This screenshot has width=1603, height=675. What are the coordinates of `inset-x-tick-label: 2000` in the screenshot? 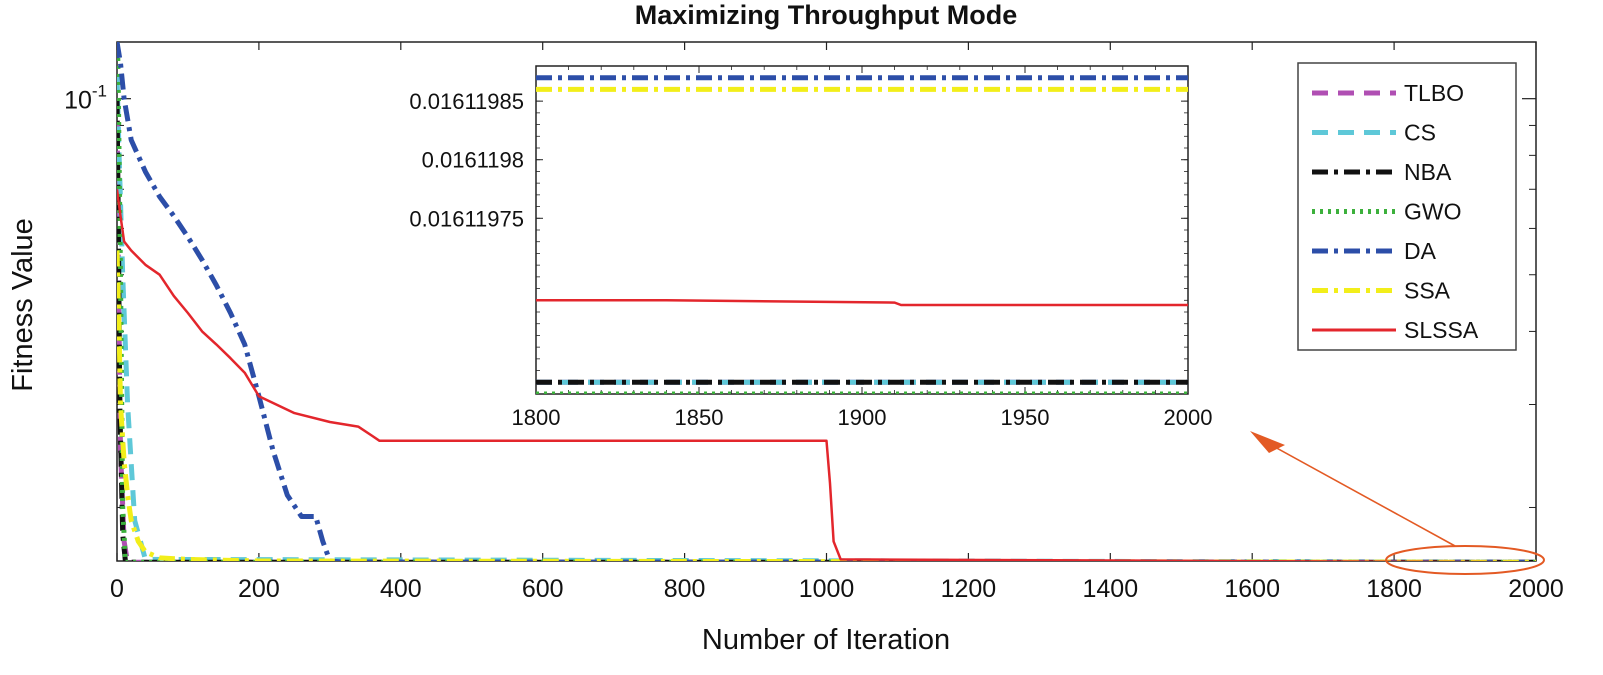 It's located at (1188, 417).